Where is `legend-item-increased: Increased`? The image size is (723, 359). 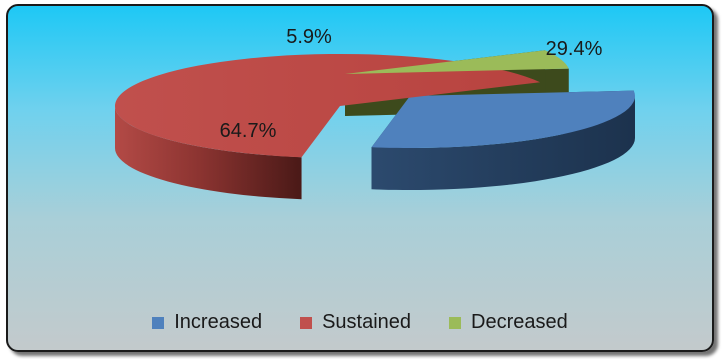
legend-item-increased: Increased is located at coordinates (207, 322).